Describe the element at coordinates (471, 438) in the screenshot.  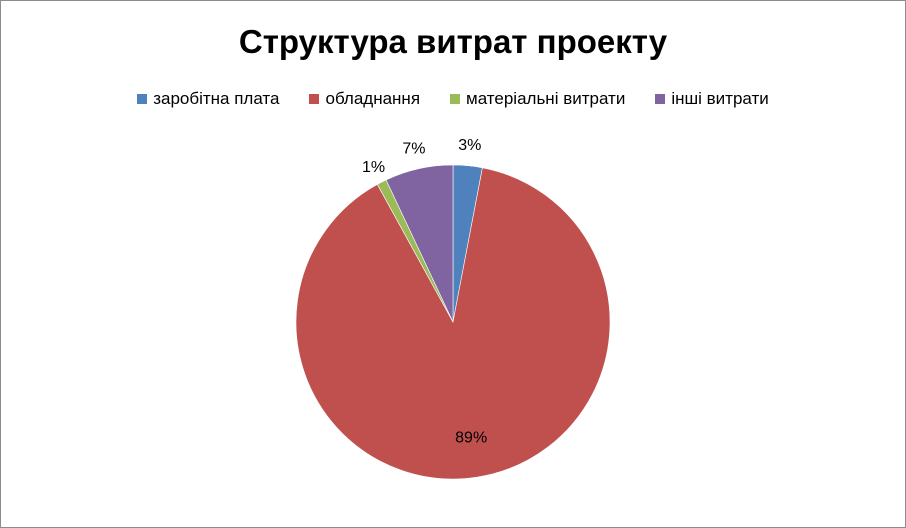
I see `data-label-equipment: 89%` at that location.